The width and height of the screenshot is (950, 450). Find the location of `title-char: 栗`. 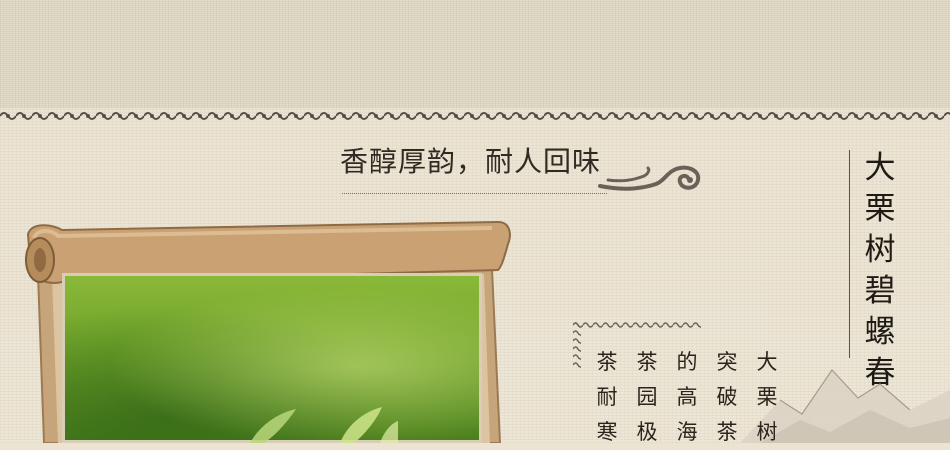

title-char: 栗 is located at coordinates (880, 209).